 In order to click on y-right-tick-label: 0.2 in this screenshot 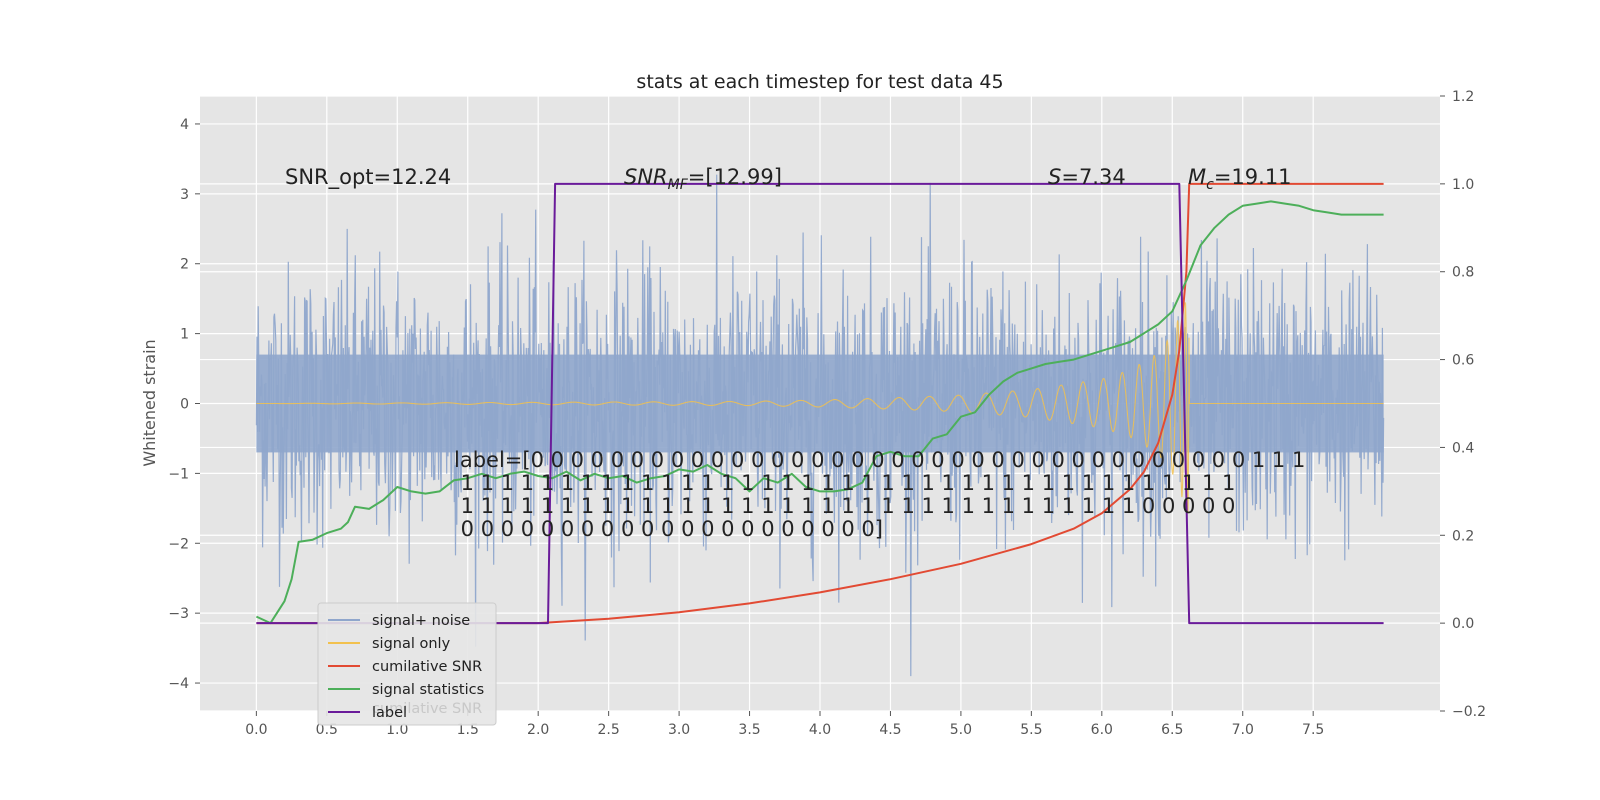, I will do `click(1463, 536)`.